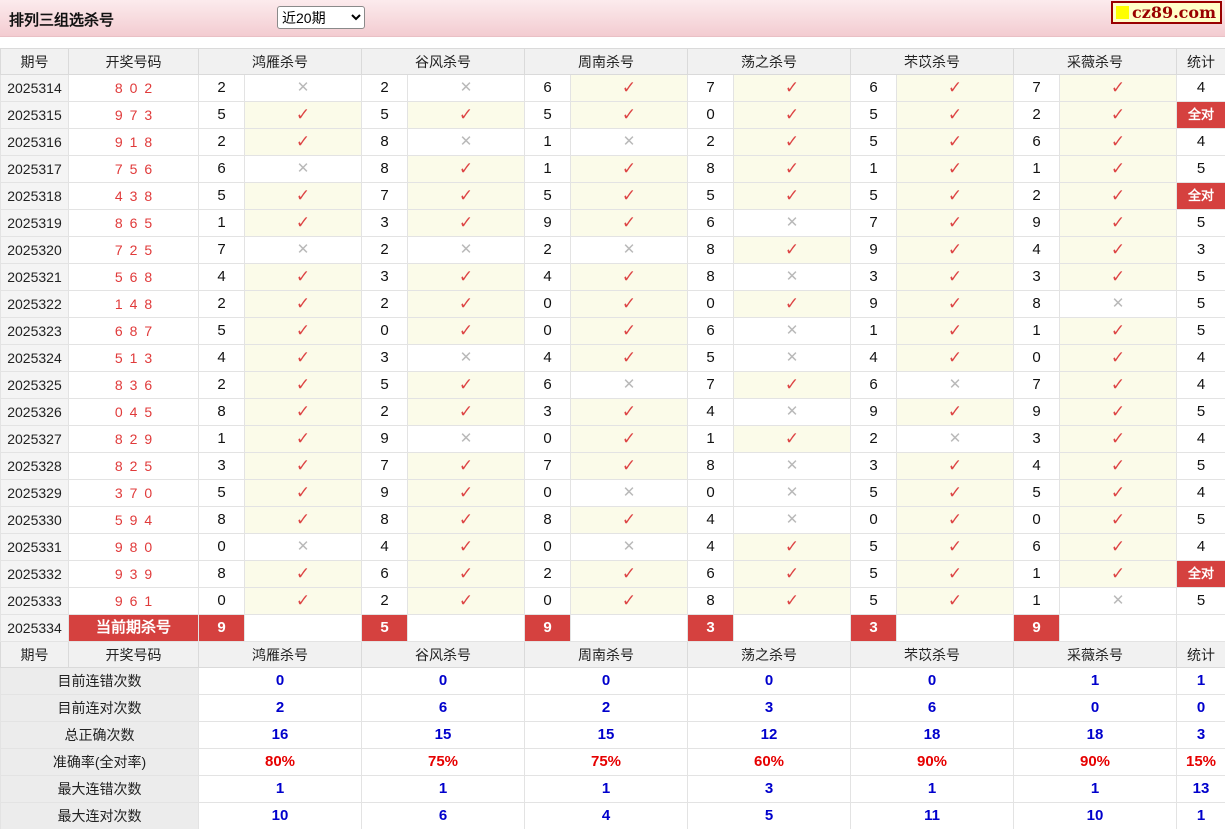  I want to click on kill-number-cell: 9, so click(1036, 412).